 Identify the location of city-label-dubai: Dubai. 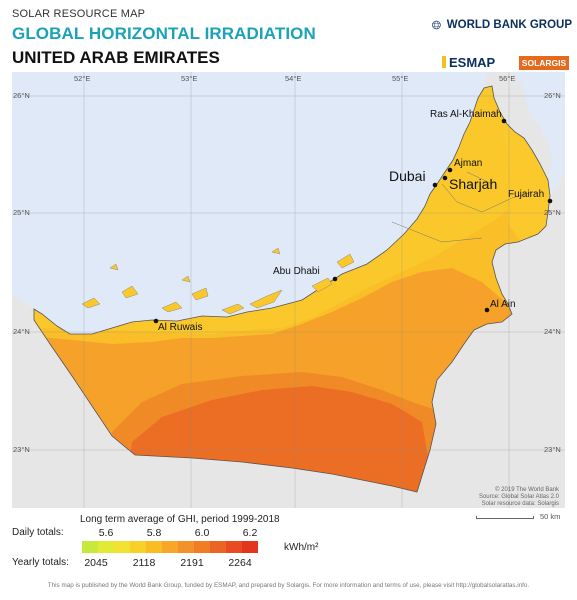
(407, 176).